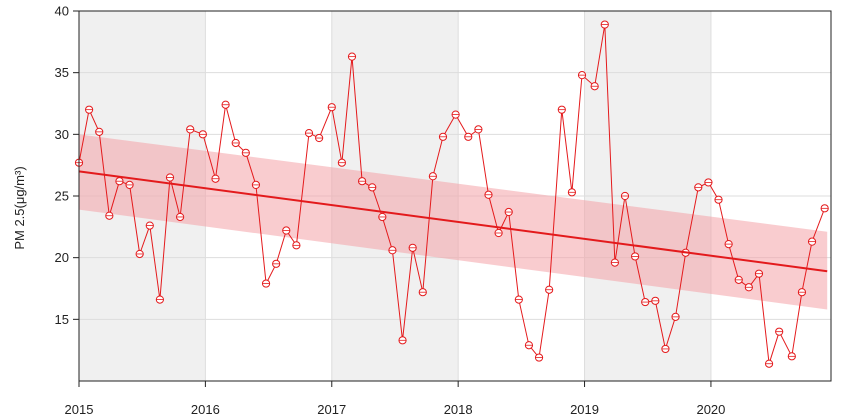 This screenshot has height=420, width=846. Describe the element at coordinates (62, 196) in the screenshot. I see `y-tick-label: 25` at that location.